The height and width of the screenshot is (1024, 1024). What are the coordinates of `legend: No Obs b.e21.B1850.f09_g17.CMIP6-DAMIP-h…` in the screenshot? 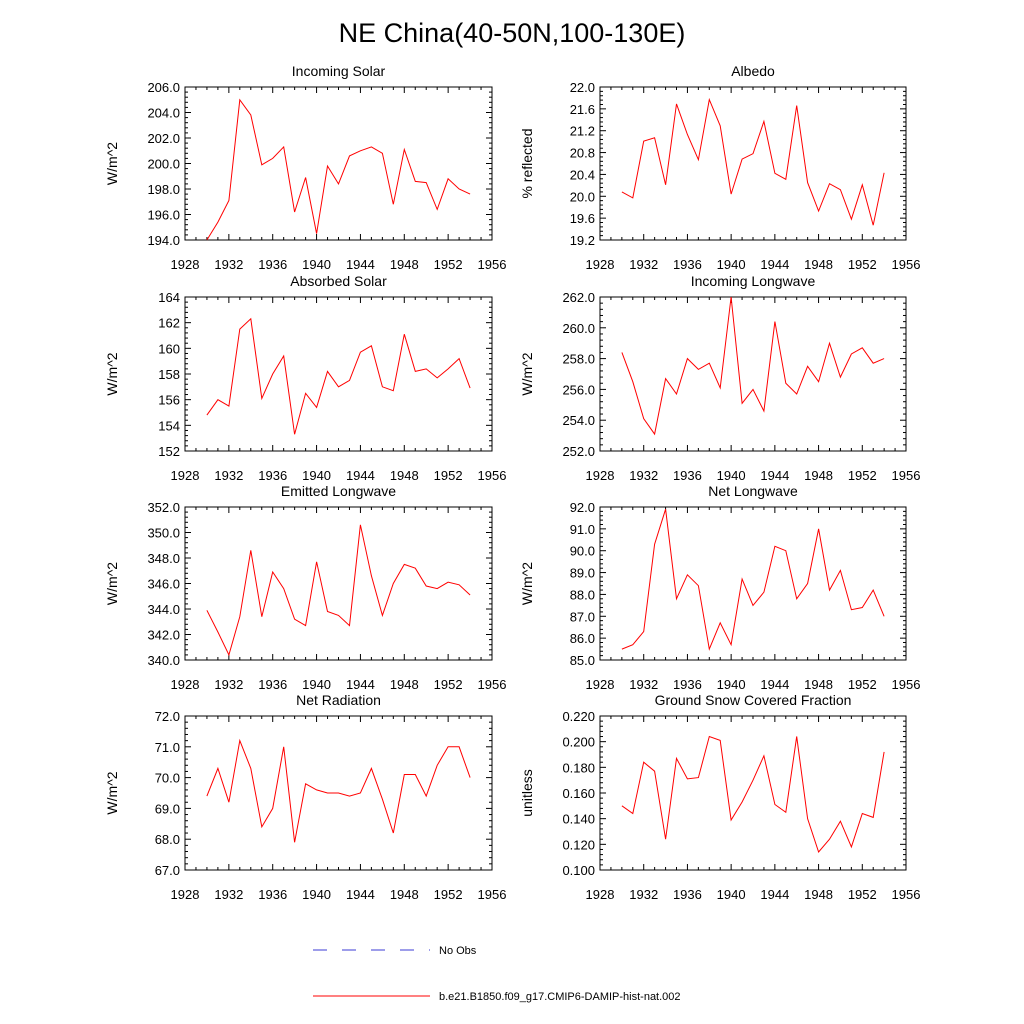 It's located at (497, 974).